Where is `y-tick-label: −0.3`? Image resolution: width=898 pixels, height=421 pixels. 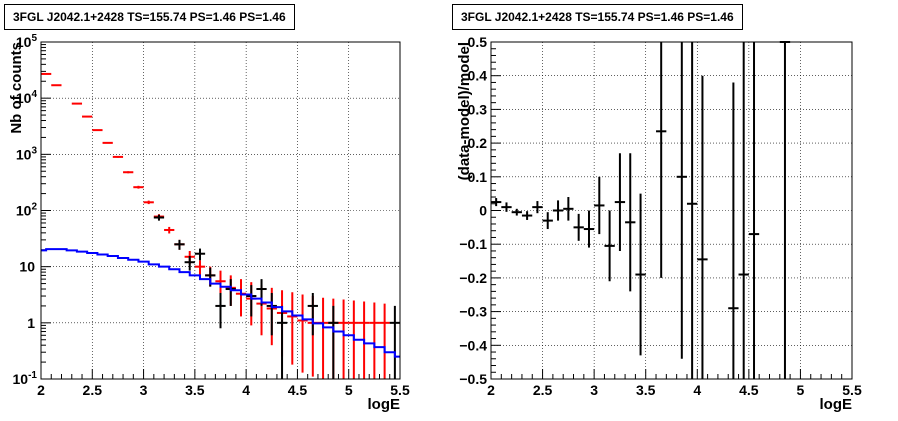
y-tick-label: −0.3 is located at coordinates (473, 312).